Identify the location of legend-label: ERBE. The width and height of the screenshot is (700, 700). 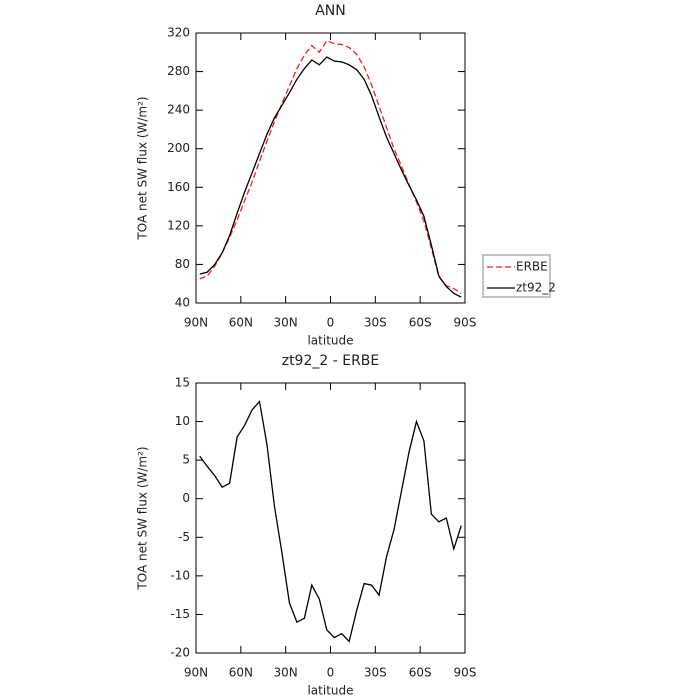
(532, 267).